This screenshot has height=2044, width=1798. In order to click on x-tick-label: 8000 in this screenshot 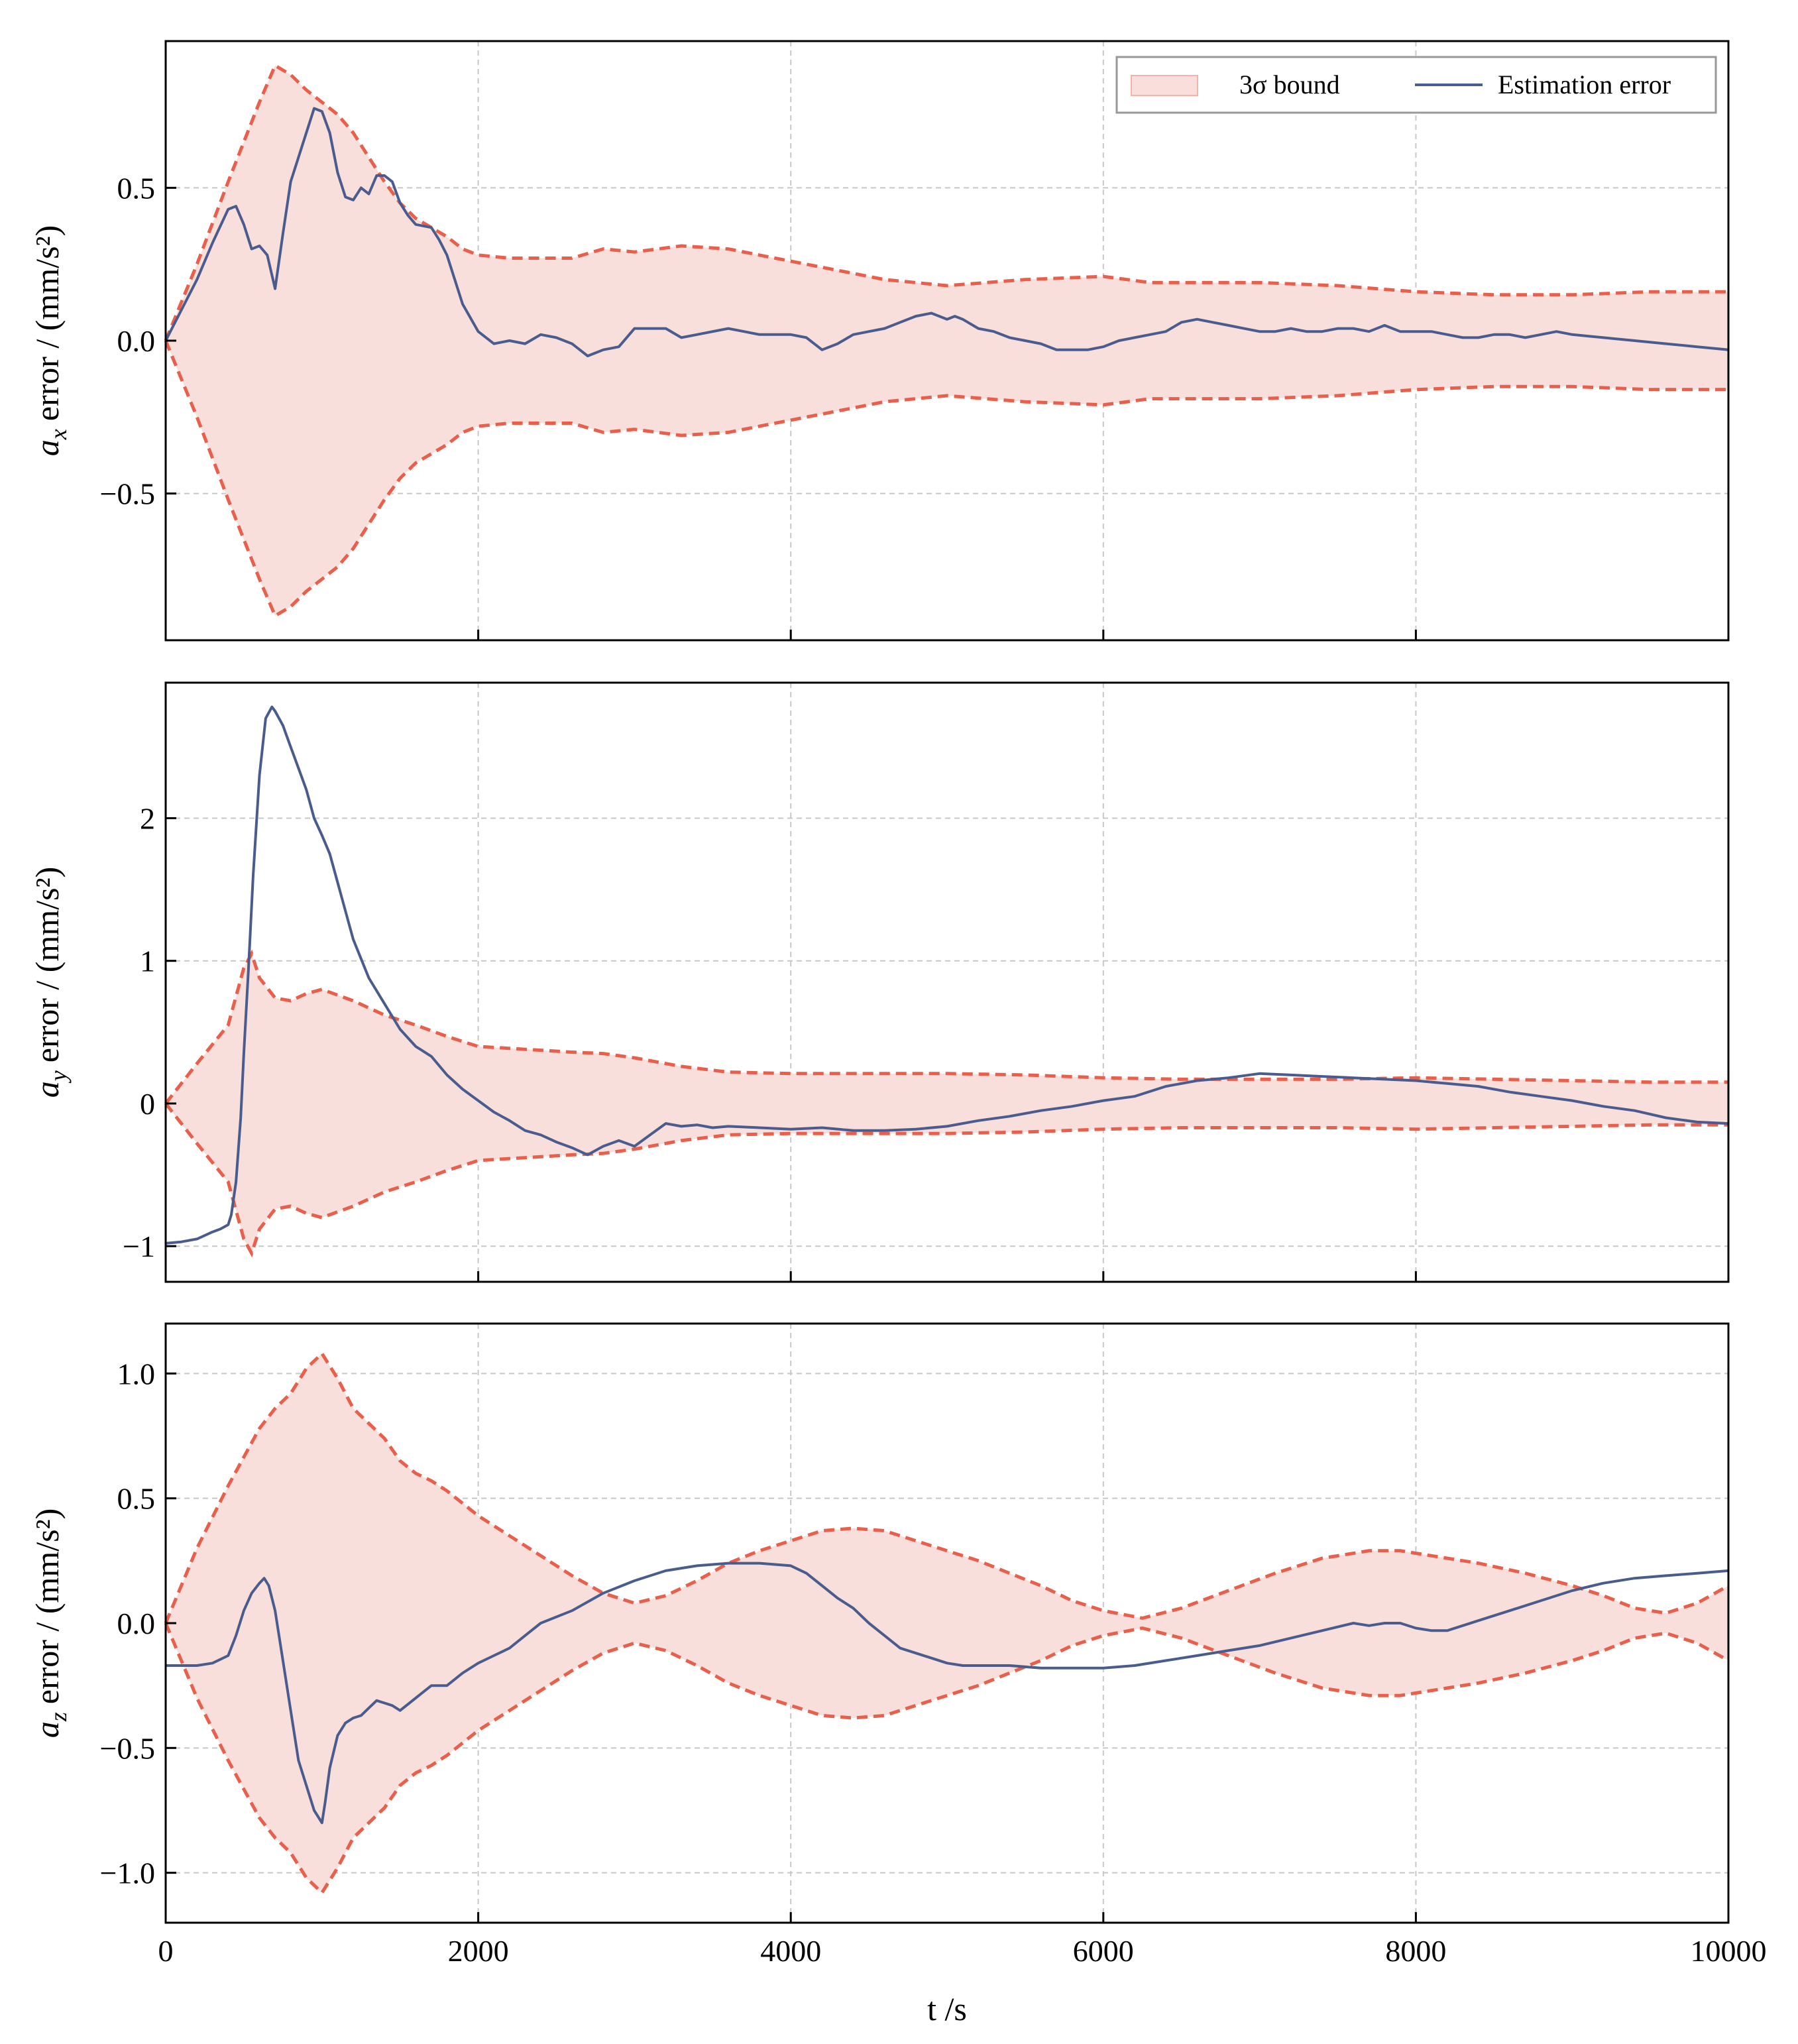, I will do `click(1415, 1951)`.